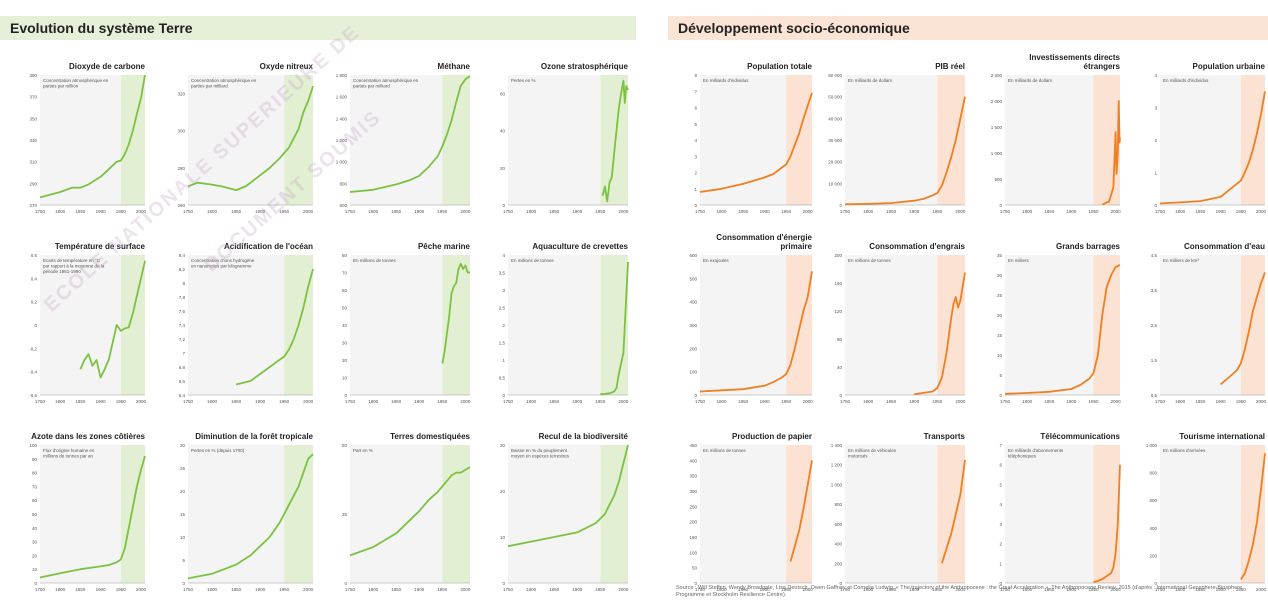 This screenshot has width=1268, height=607. Describe the element at coordinates (33, 118) in the screenshot. I see `y-tick-label: 350` at that location.